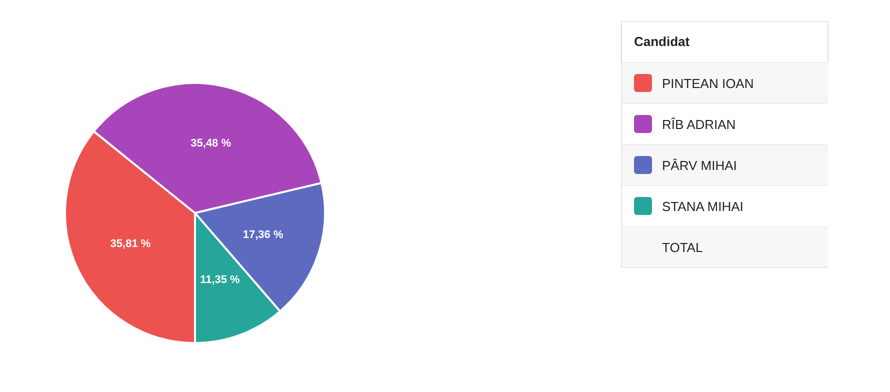 This screenshot has height=392, width=890. What do you see at coordinates (699, 165) in the screenshot?
I see `legend-label: PÂRV MIHAI` at bounding box center [699, 165].